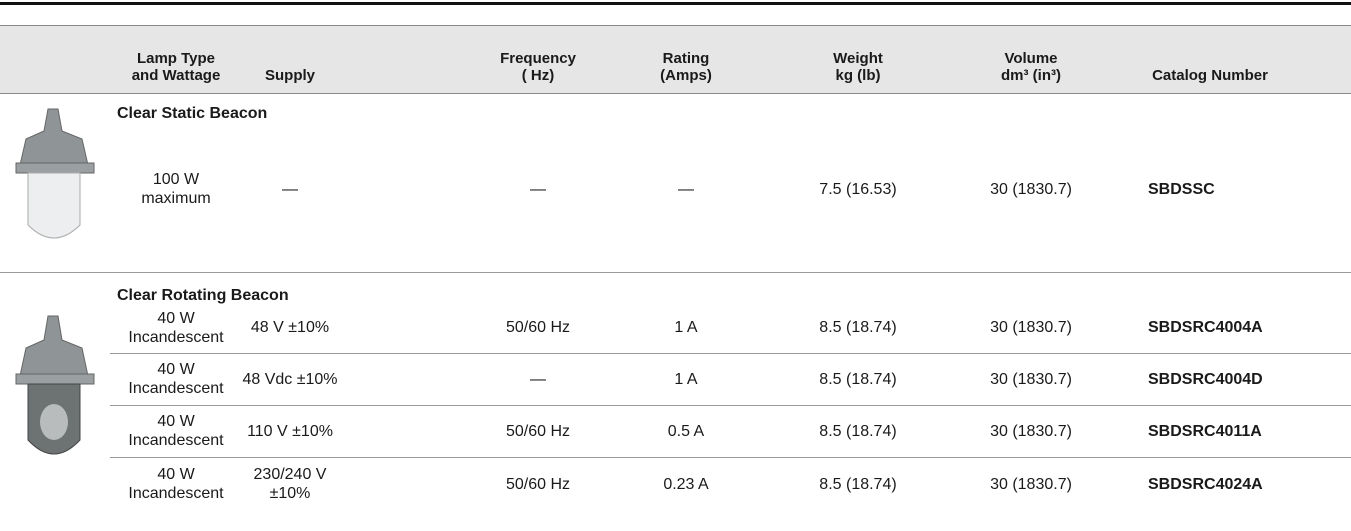 The width and height of the screenshot is (1351, 531). Describe the element at coordinates (538, 67) in the screenshot. I see `column-header: Frequency ( Hz)` at that location.